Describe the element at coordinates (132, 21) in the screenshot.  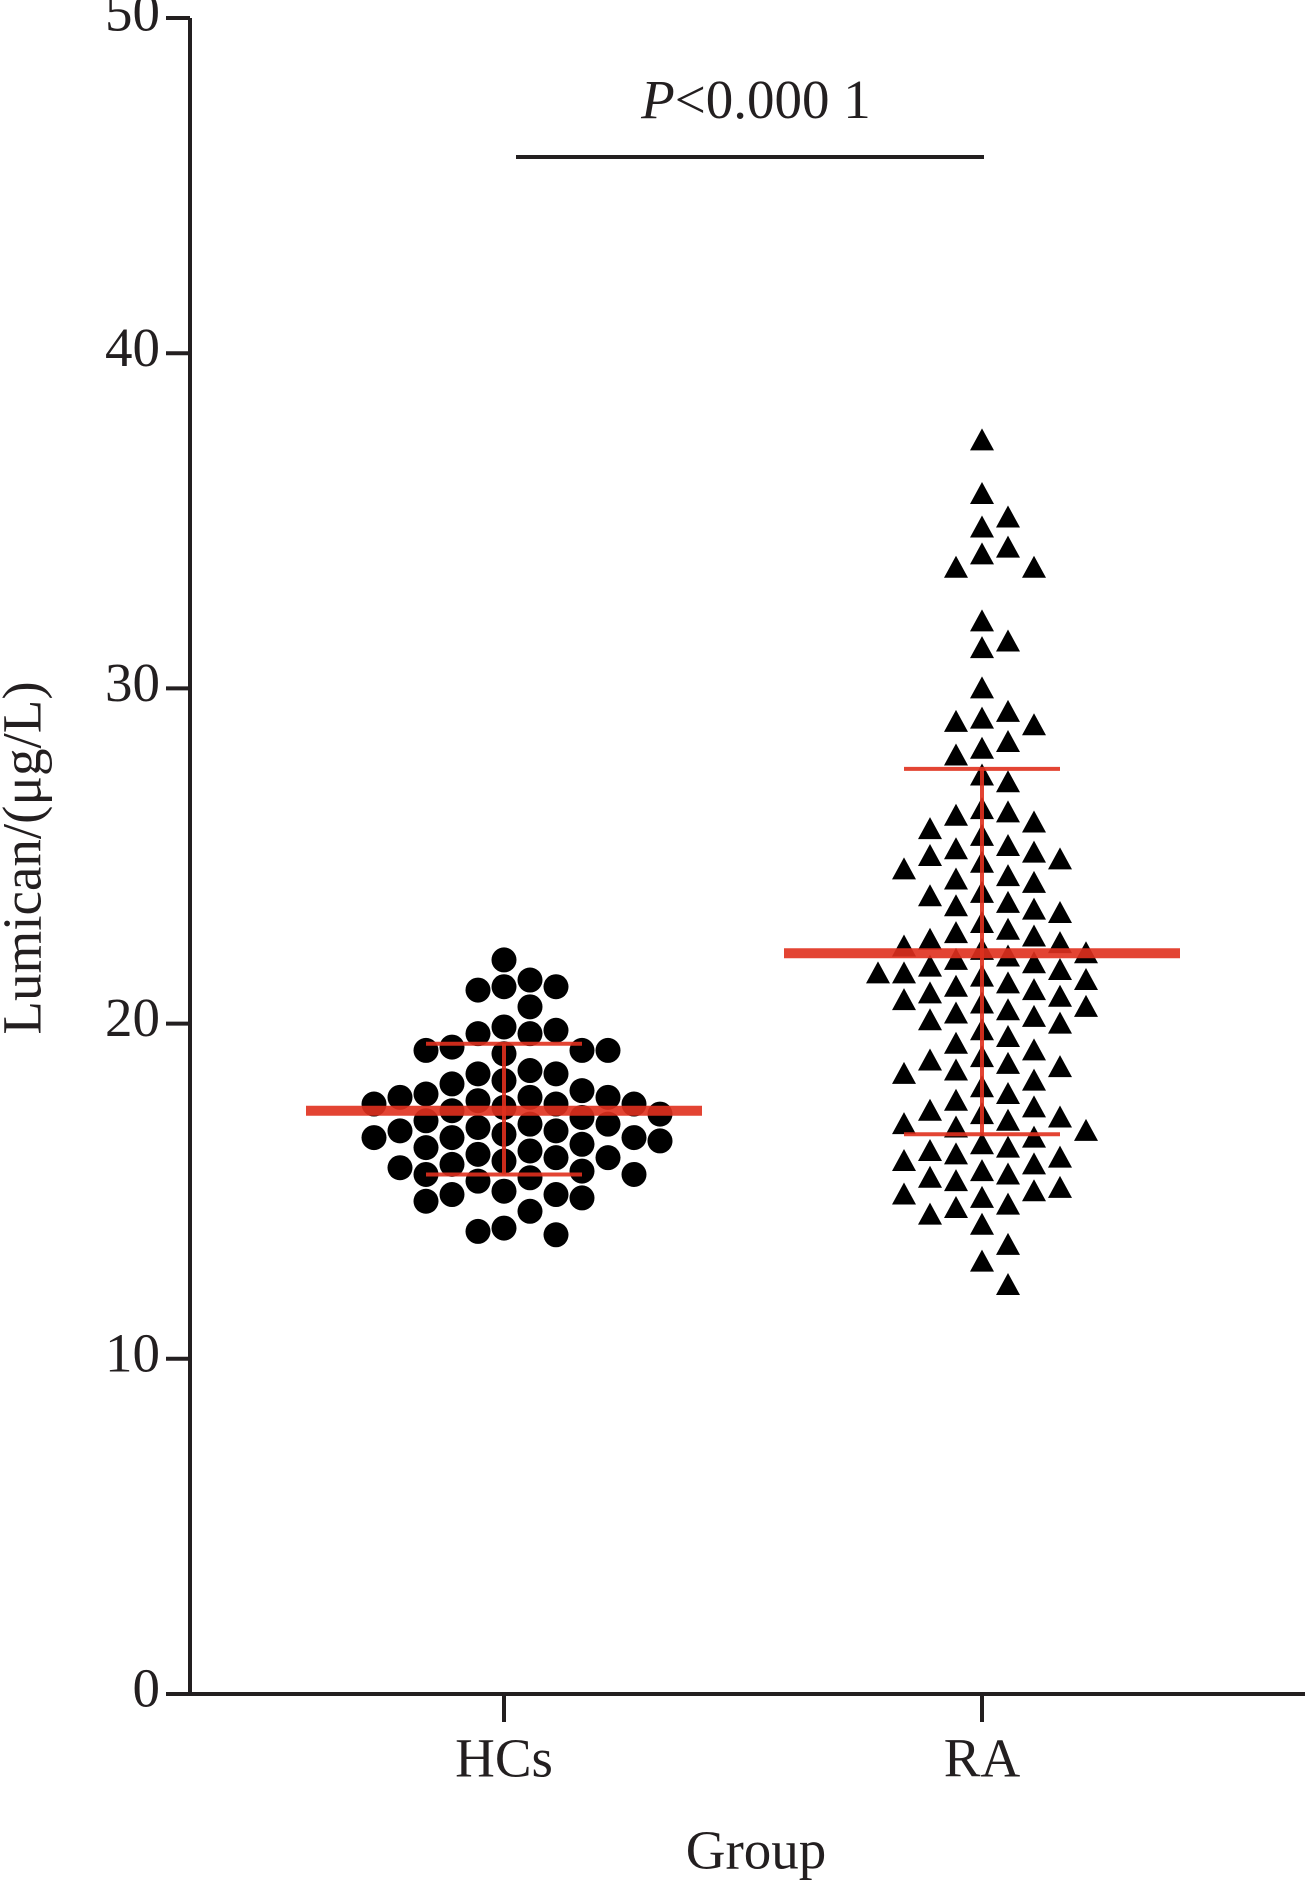
I see `y-tick-label: 50` at that location.